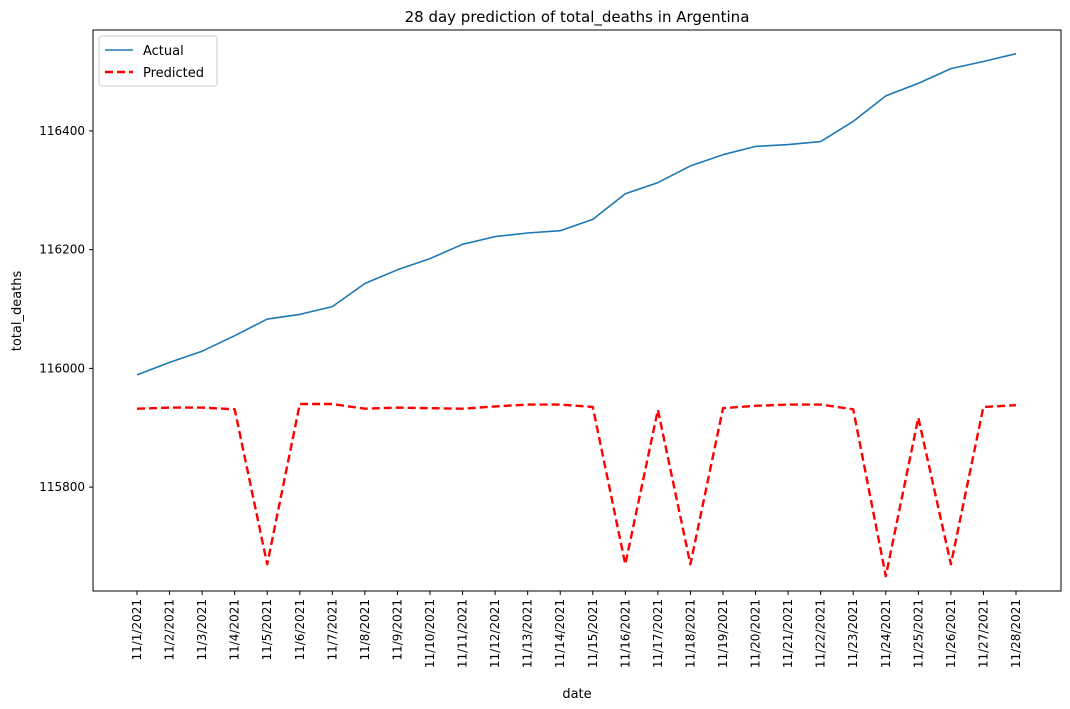  What do you see at coordinates (788, 633) in the screenshot?
I see `x-tick-label: 11/21/2021` at bounding box center [788, 633].